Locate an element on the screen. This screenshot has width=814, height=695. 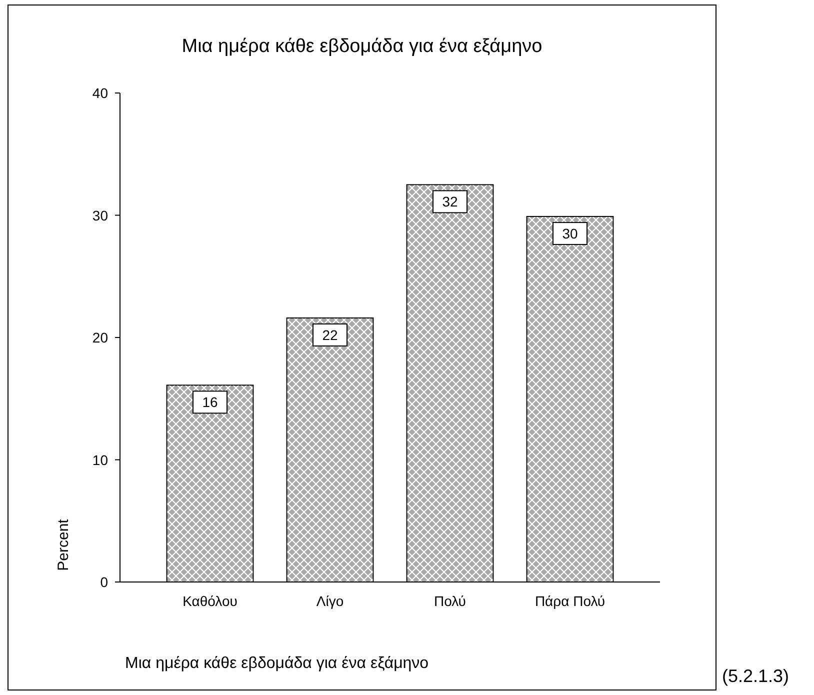
data-label: 32 is located at coordinates (450, 202).